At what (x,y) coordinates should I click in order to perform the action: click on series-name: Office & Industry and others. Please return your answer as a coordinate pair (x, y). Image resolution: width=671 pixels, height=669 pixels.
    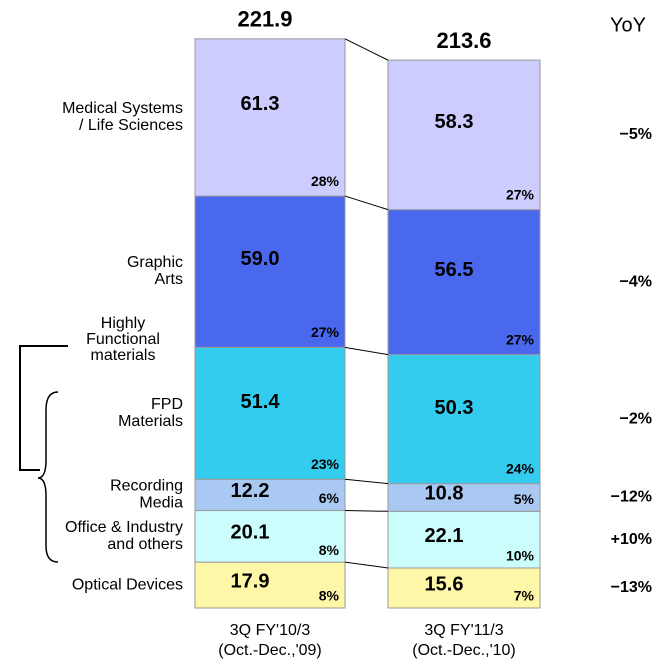
    Looking at the image, I should click on (124, 536).